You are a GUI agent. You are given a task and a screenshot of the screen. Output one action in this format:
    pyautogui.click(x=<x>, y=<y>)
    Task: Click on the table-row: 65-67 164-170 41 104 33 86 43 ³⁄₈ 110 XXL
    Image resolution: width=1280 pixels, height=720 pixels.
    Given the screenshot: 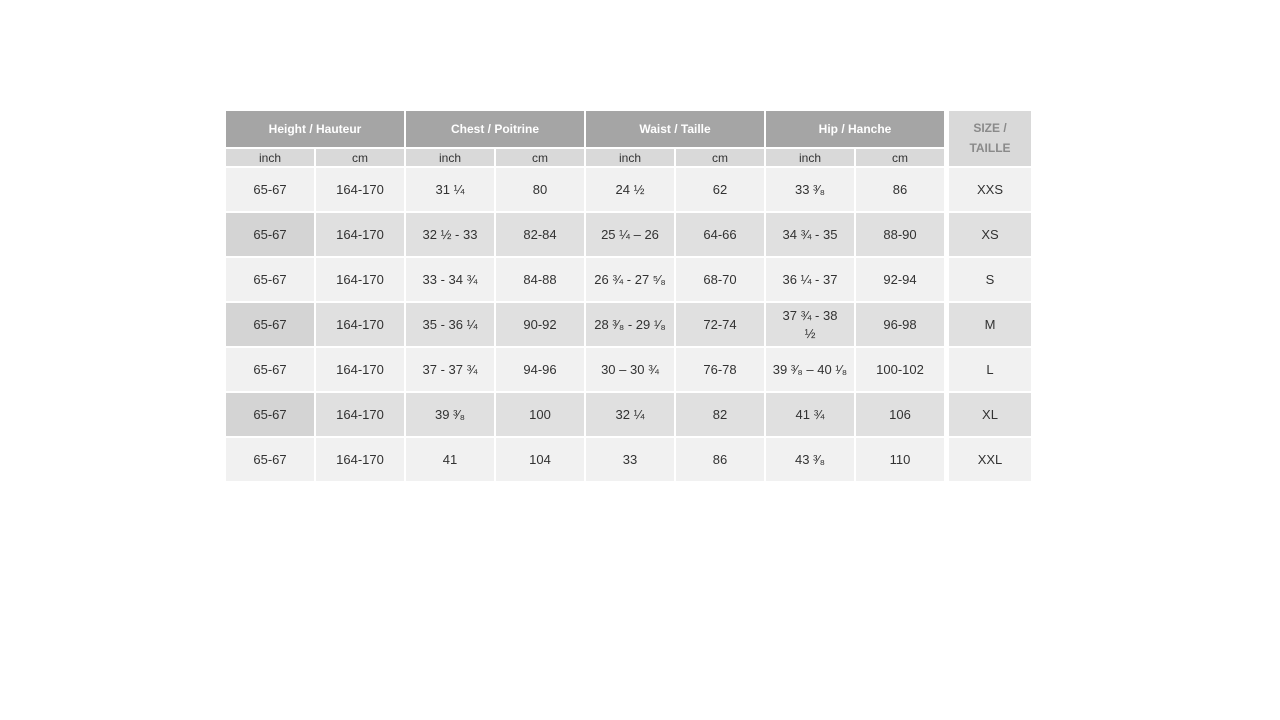 What is the action you would take?
    pyautogui.click(x=628, y=459)
    